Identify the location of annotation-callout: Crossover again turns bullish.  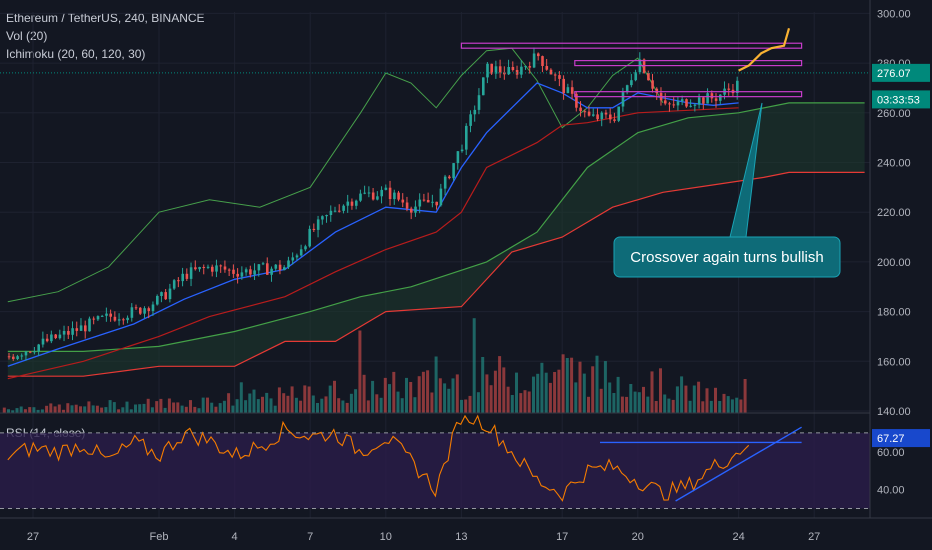
(727, 190).